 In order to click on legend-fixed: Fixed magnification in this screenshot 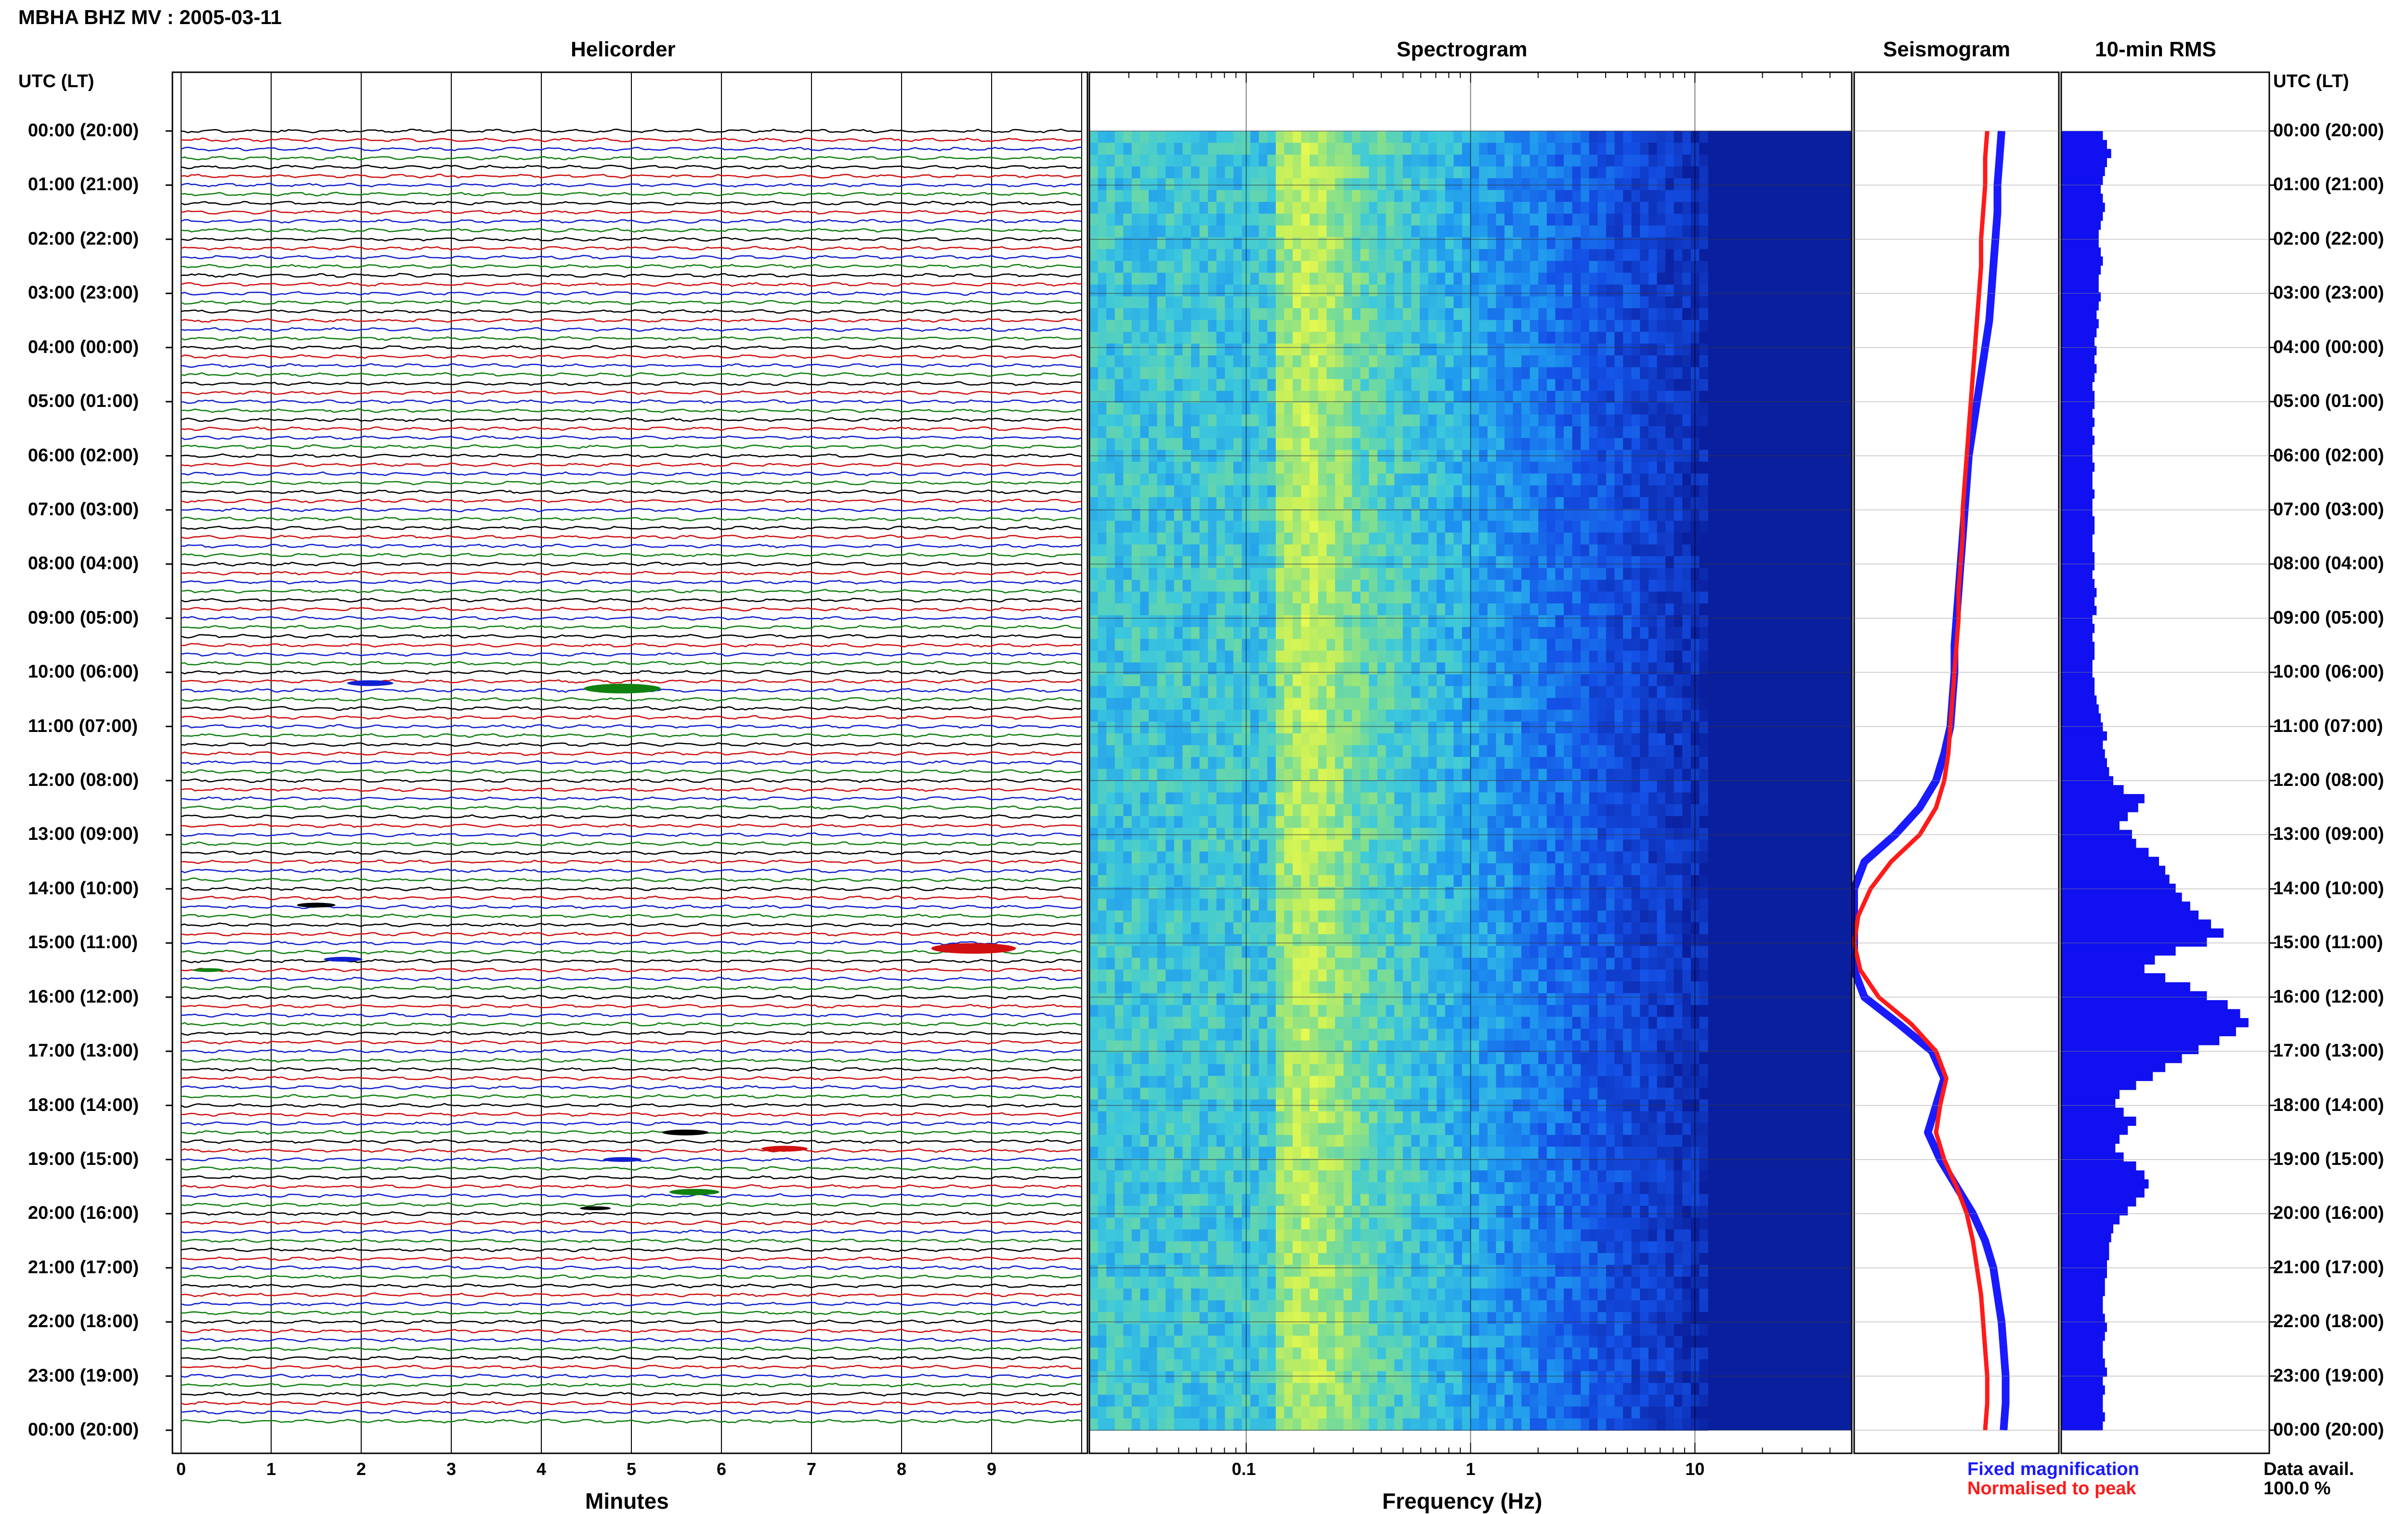, I will do `click(2053, 1469)`.